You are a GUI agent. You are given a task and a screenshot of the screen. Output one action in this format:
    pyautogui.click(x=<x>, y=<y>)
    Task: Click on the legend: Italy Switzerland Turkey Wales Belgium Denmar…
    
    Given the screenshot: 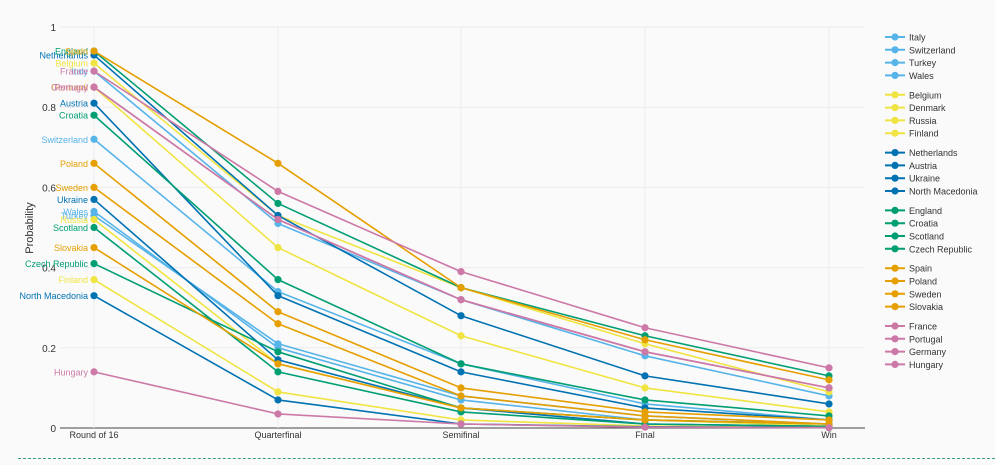 What is the action you would take?
    pyautogui.click(x=931, y=201)
    